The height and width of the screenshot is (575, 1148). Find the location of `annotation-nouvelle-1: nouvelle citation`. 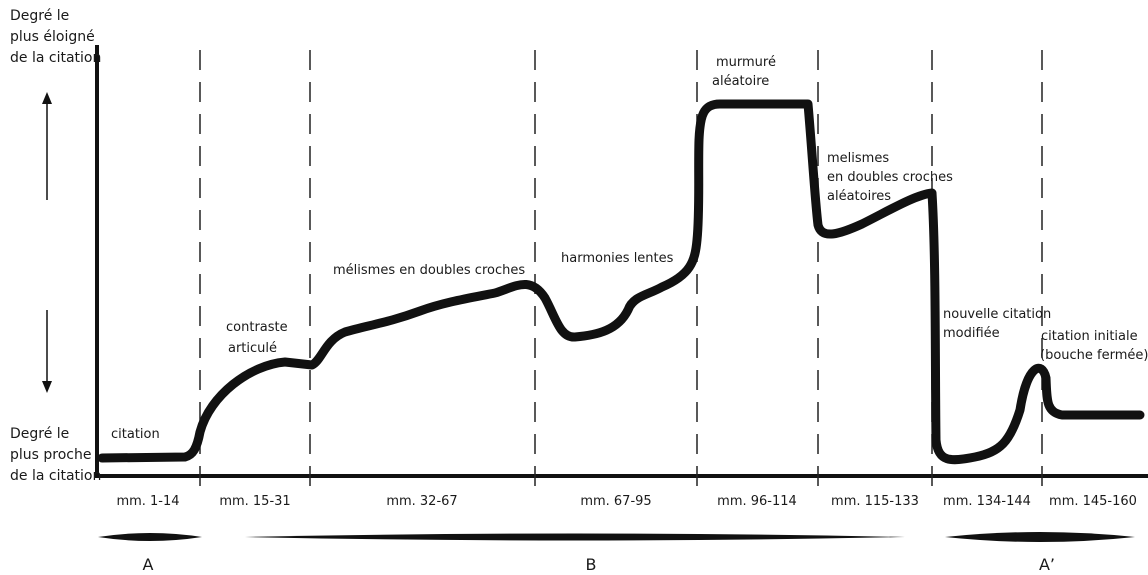

annotation-nouvelle-1: nouvelle citation is located at coordinates (997, 314).